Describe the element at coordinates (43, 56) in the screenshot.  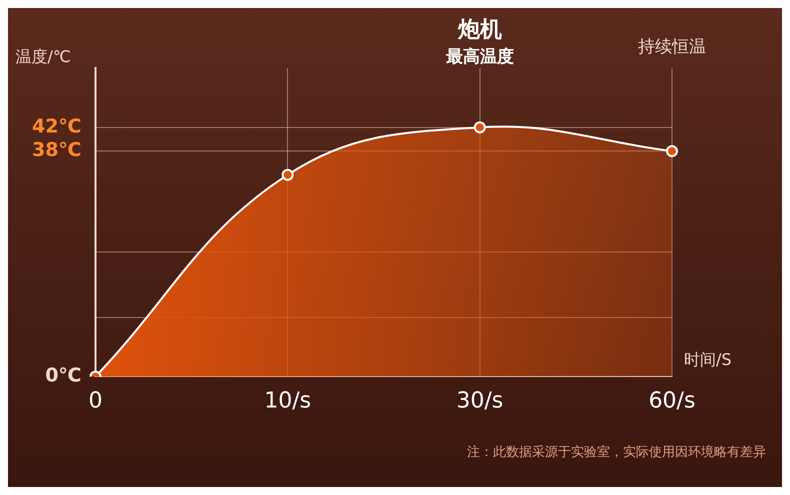
I see `y-axis-title: 温度/℃` at that location.